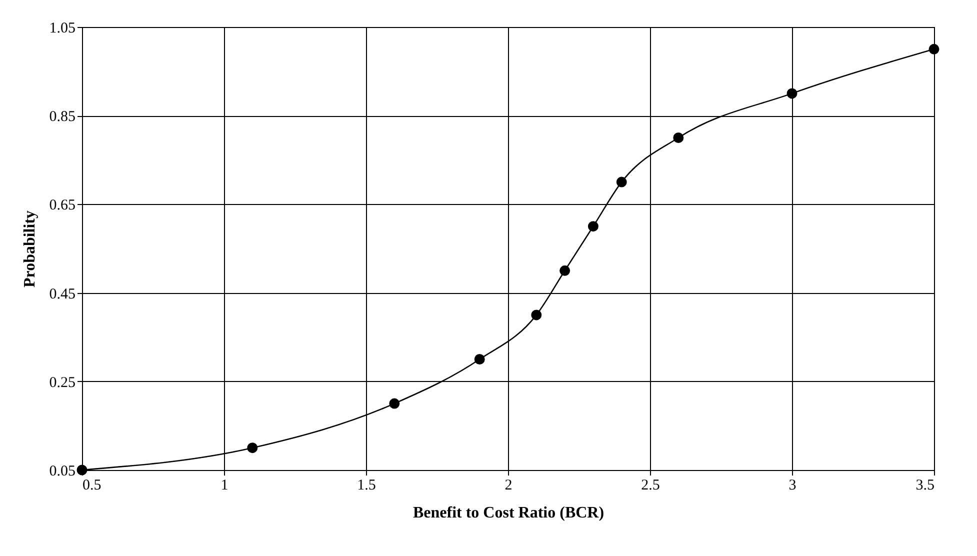 This screenshot has width=977, height=556. Describe the element at coordinates (62, 382) in the screenshot. I see `y-tick-label: 0.25` at that location.